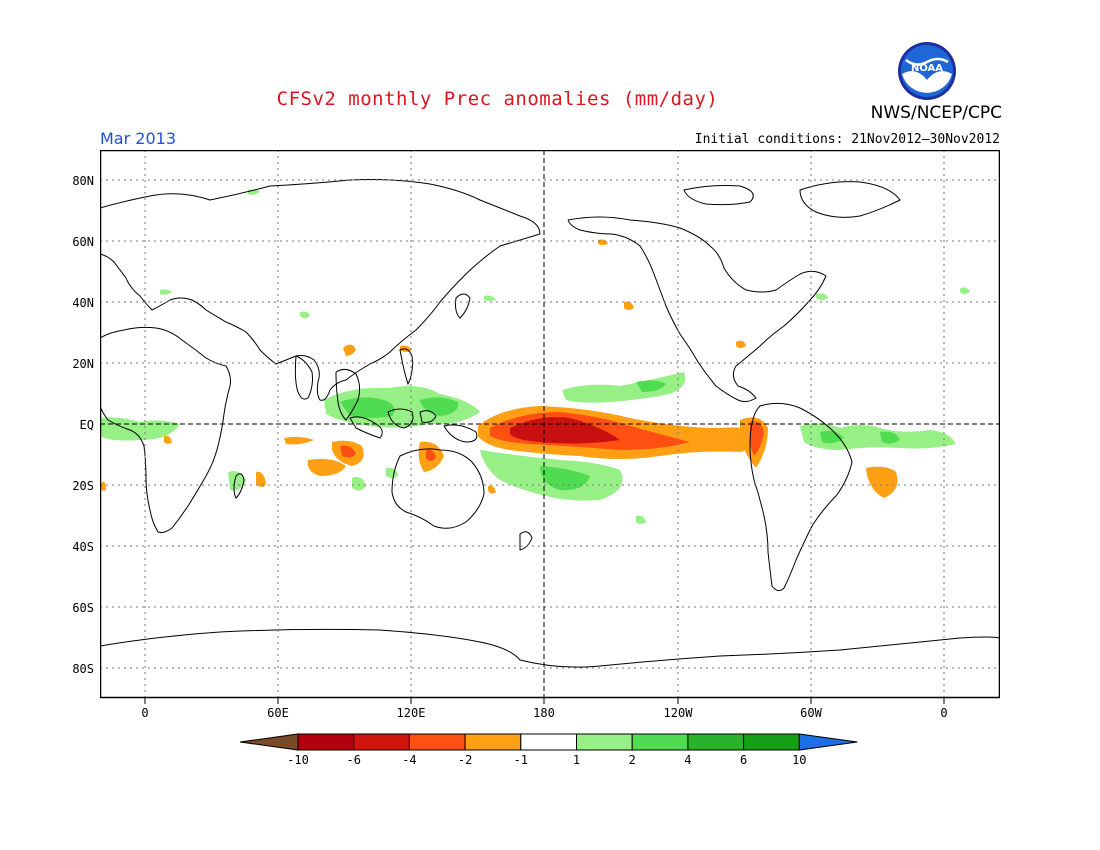 The height and width of the screenshot is (850, 1100). I want to click on noaa-logo: NOAA, so click(927, 73).